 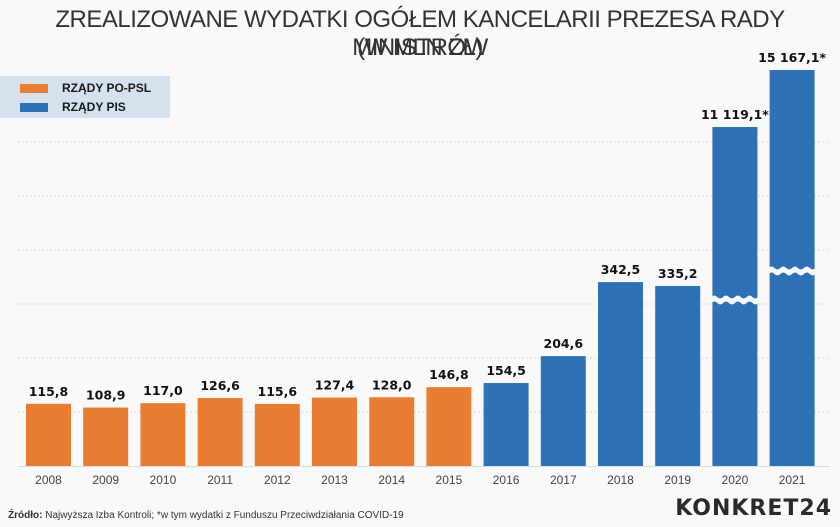 I want to click on data-label-2011: 126,6, so click(x=220, y=385).